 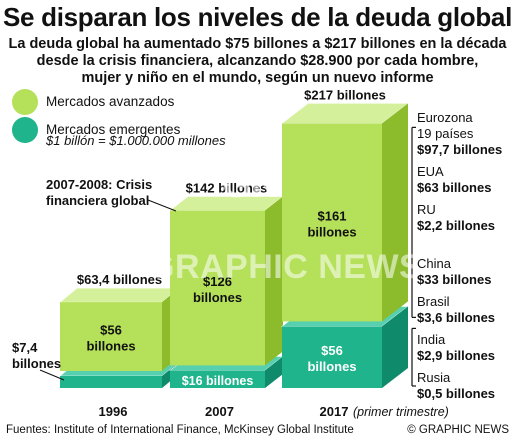 I want to click on category-note: (primer trimestre), so click(x=401, y=412).